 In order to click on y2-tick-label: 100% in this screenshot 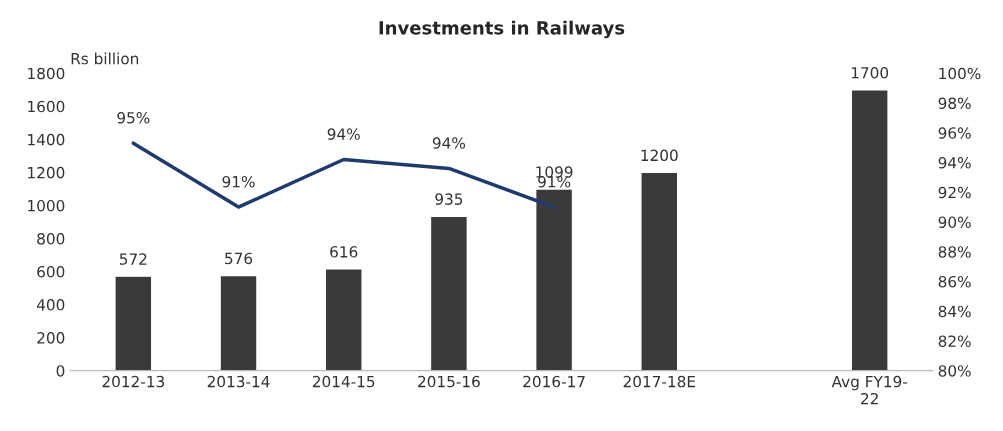, I will do `click(960, 73)`.